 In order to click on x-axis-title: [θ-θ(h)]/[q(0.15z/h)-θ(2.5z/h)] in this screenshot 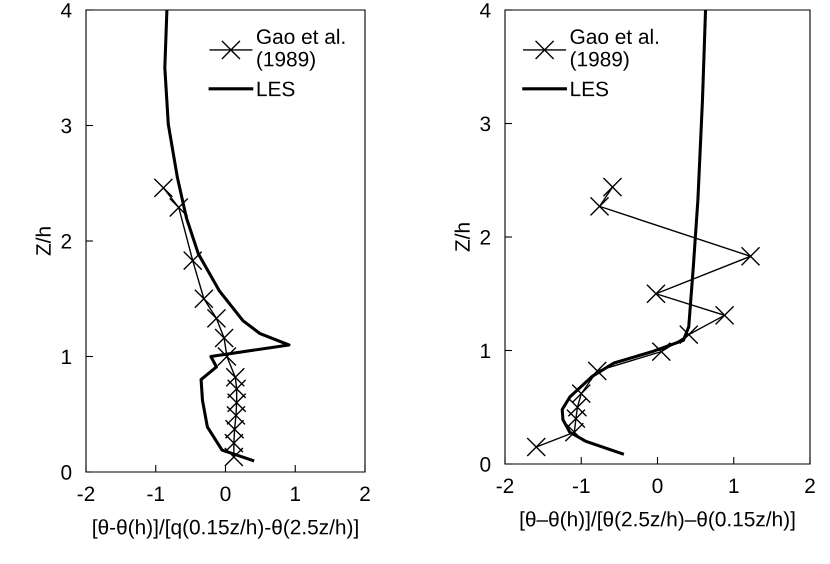, I will do `click(225, 529)`.